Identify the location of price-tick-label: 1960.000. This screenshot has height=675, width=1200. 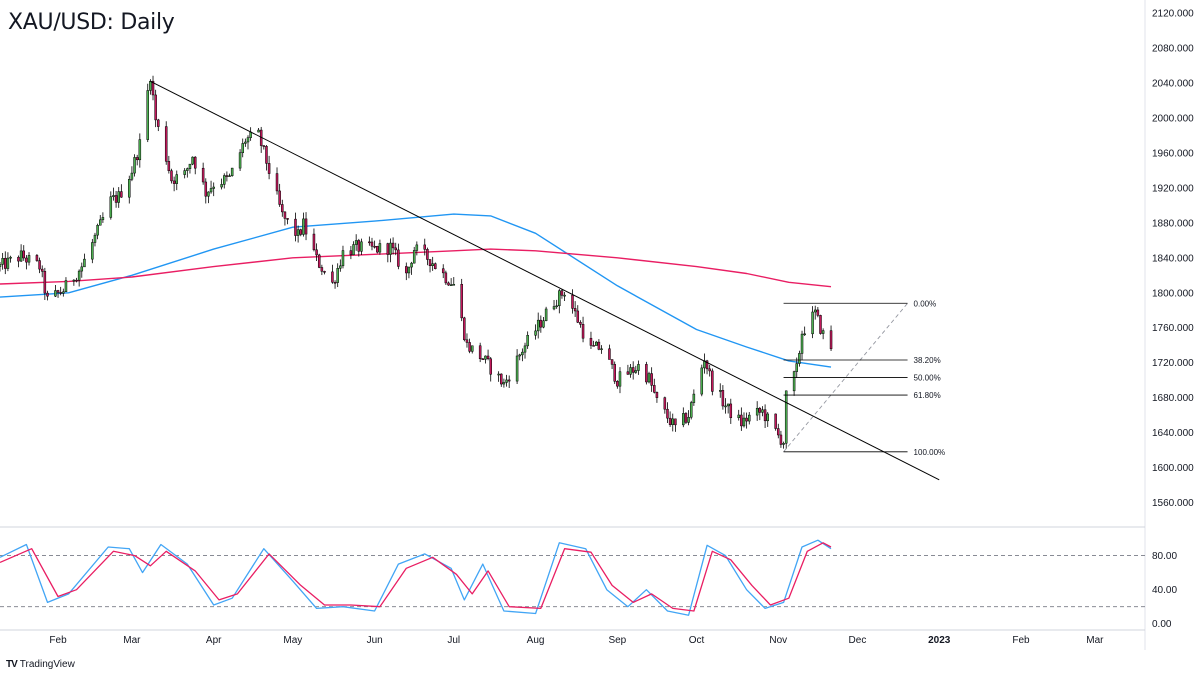
(1173, 153).